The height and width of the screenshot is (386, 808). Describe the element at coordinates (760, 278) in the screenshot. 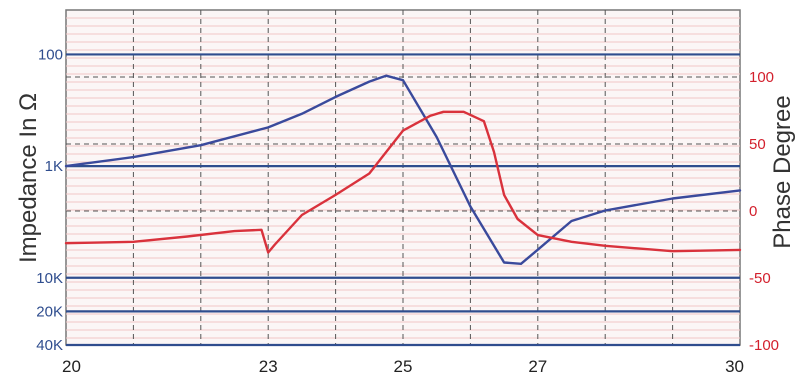

I see `right-tick-label: -50` at that location.